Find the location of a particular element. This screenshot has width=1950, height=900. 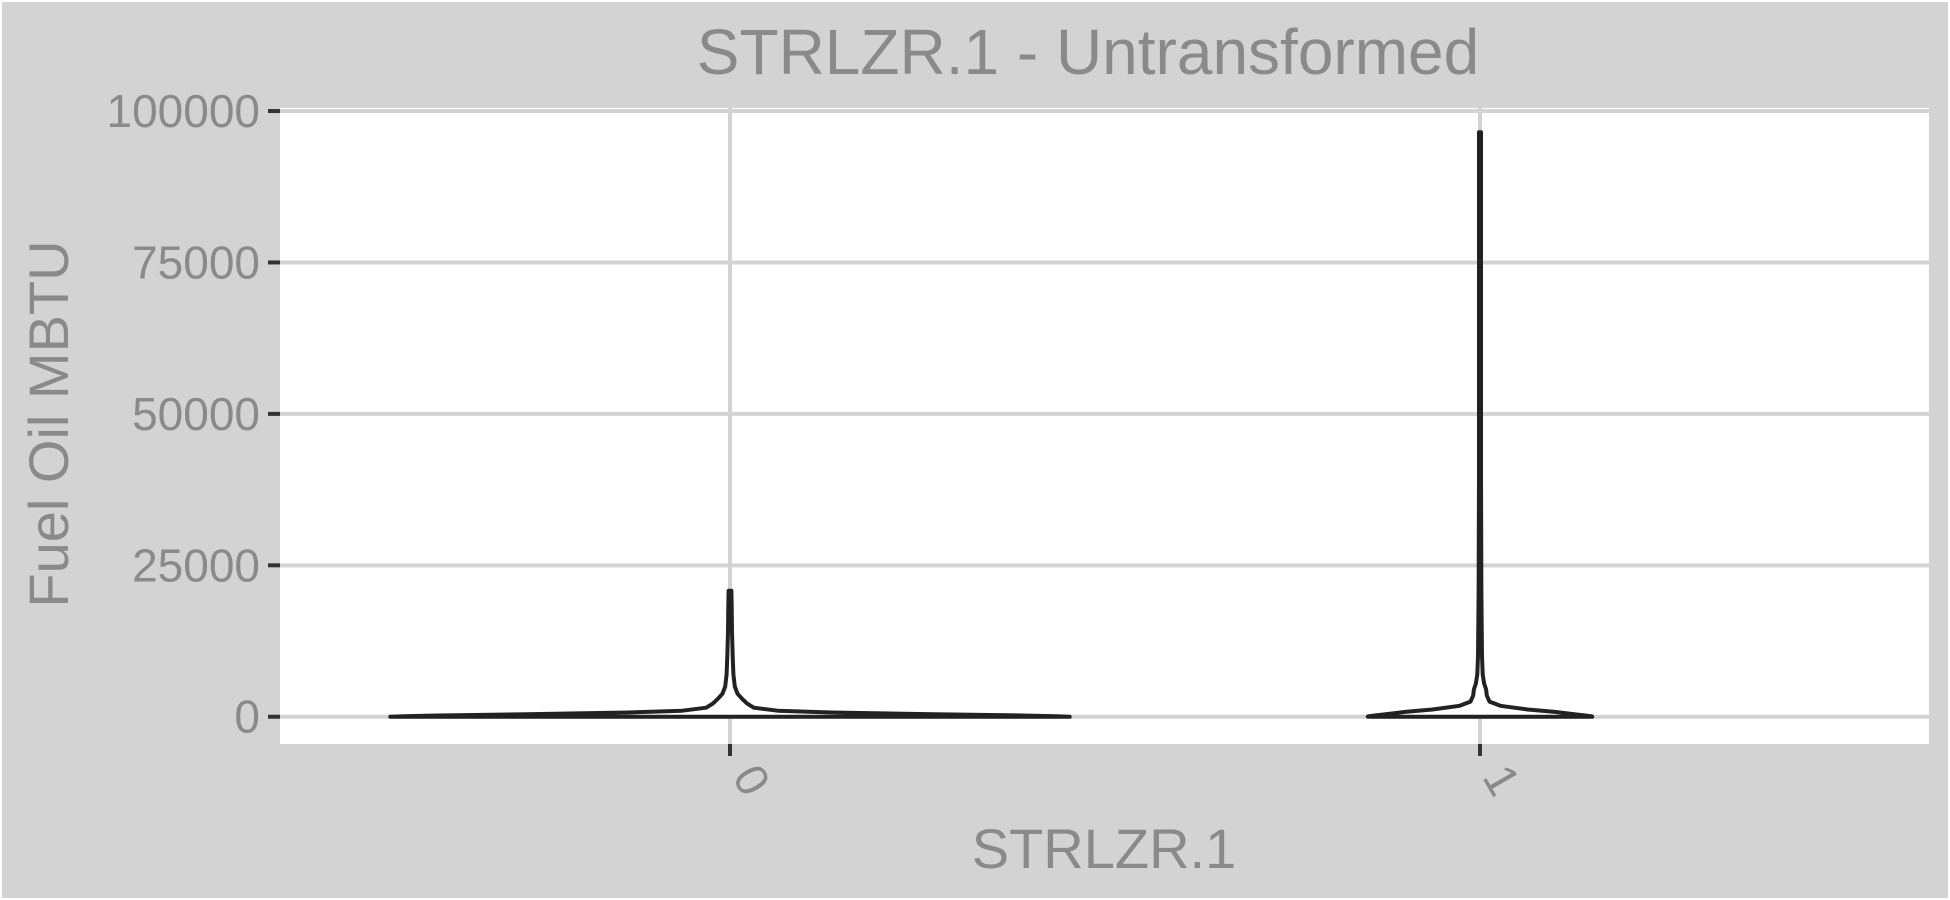

y-tick-label: 100000 is located at coordinates (184, 111).